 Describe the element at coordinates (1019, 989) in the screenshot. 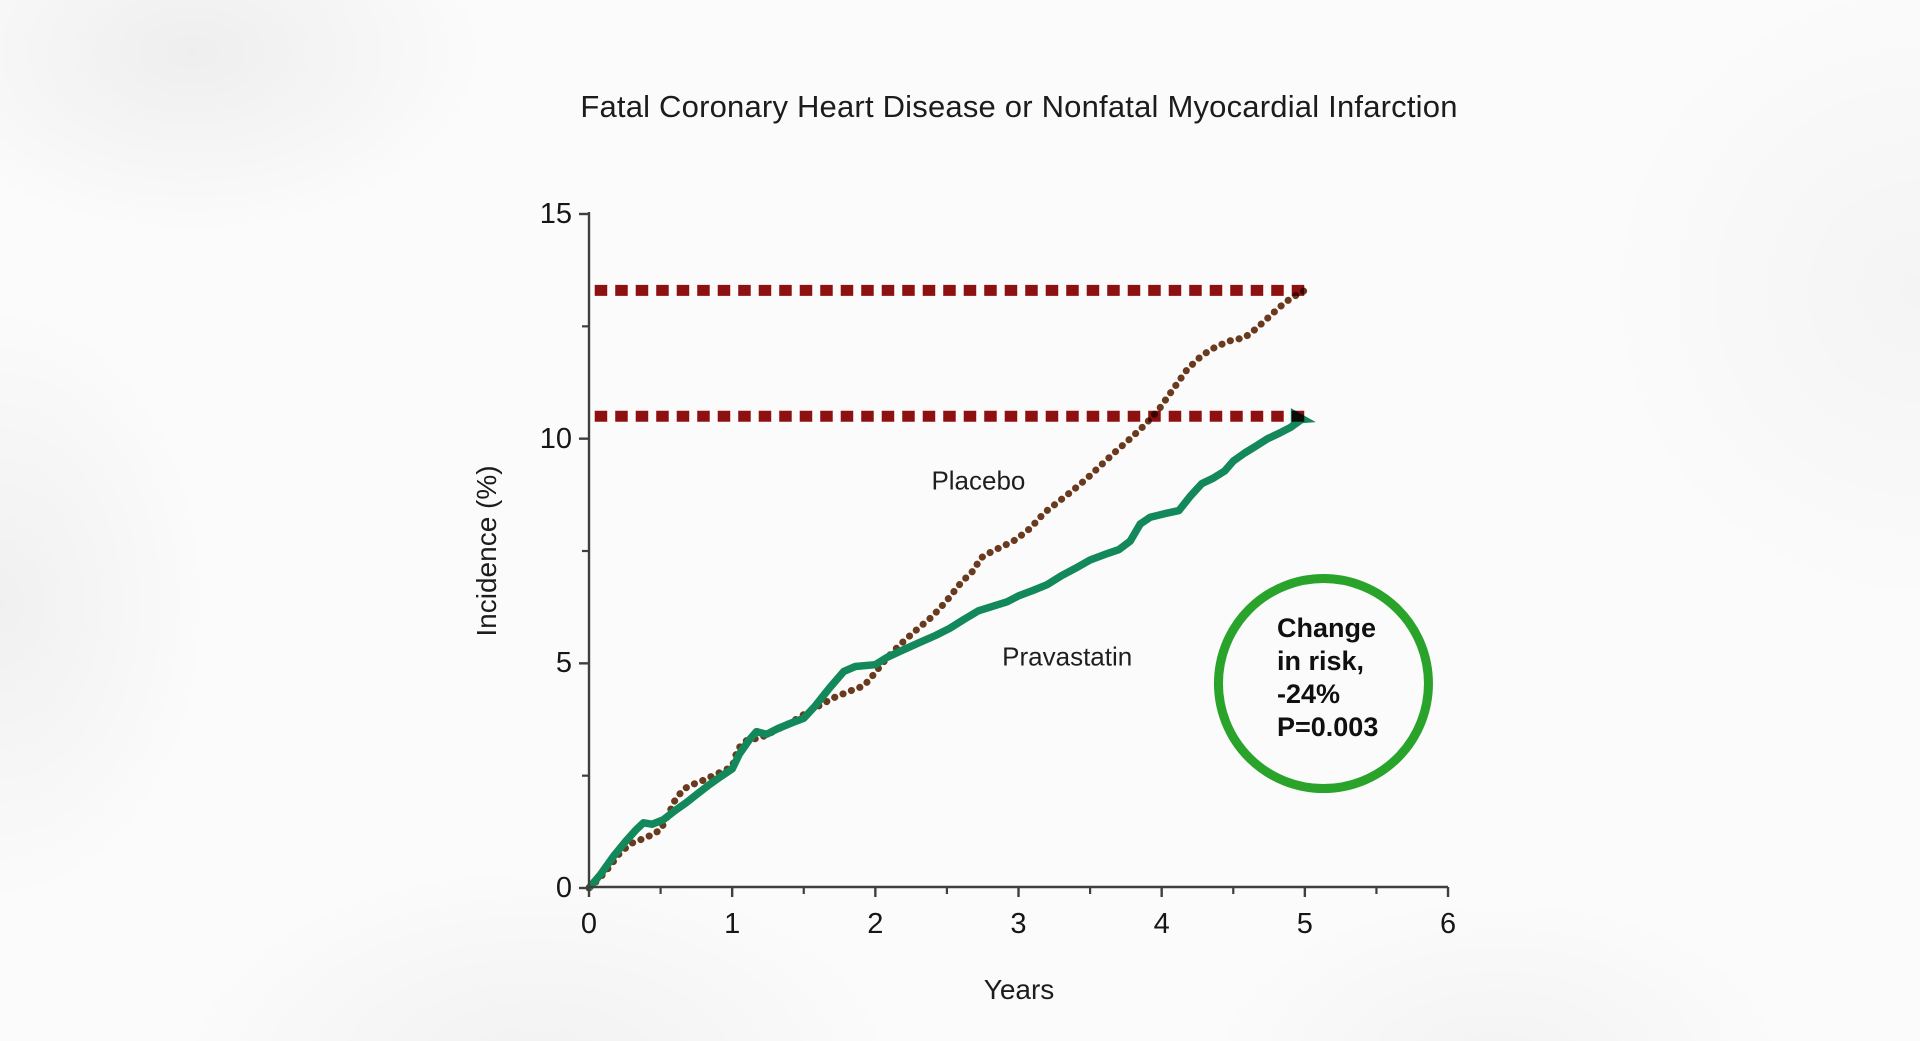

I see `x-axis-title: Years` at that location.